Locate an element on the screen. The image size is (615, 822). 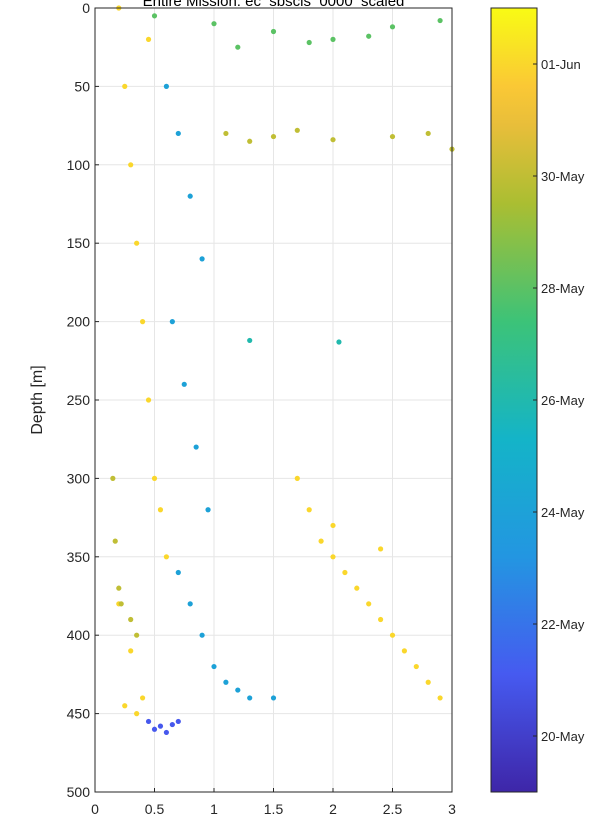
x-tick-label: 2.5 is located at coordinates (393, 809).